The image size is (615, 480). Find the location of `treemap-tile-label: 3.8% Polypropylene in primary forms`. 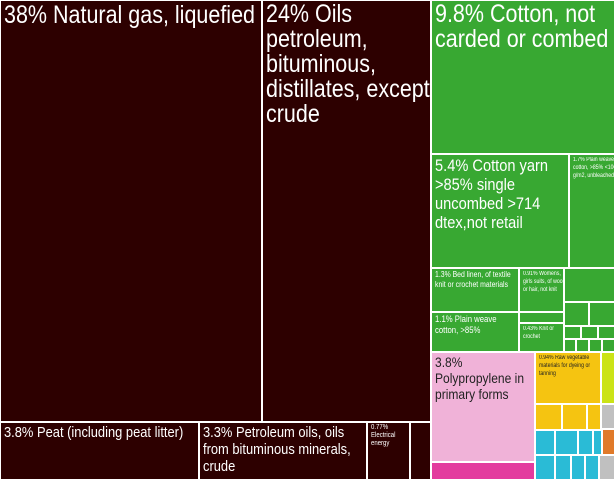

treemap-tile-label: 3.8% Polypropylene in primary forms is located at coordinates (480, 378).